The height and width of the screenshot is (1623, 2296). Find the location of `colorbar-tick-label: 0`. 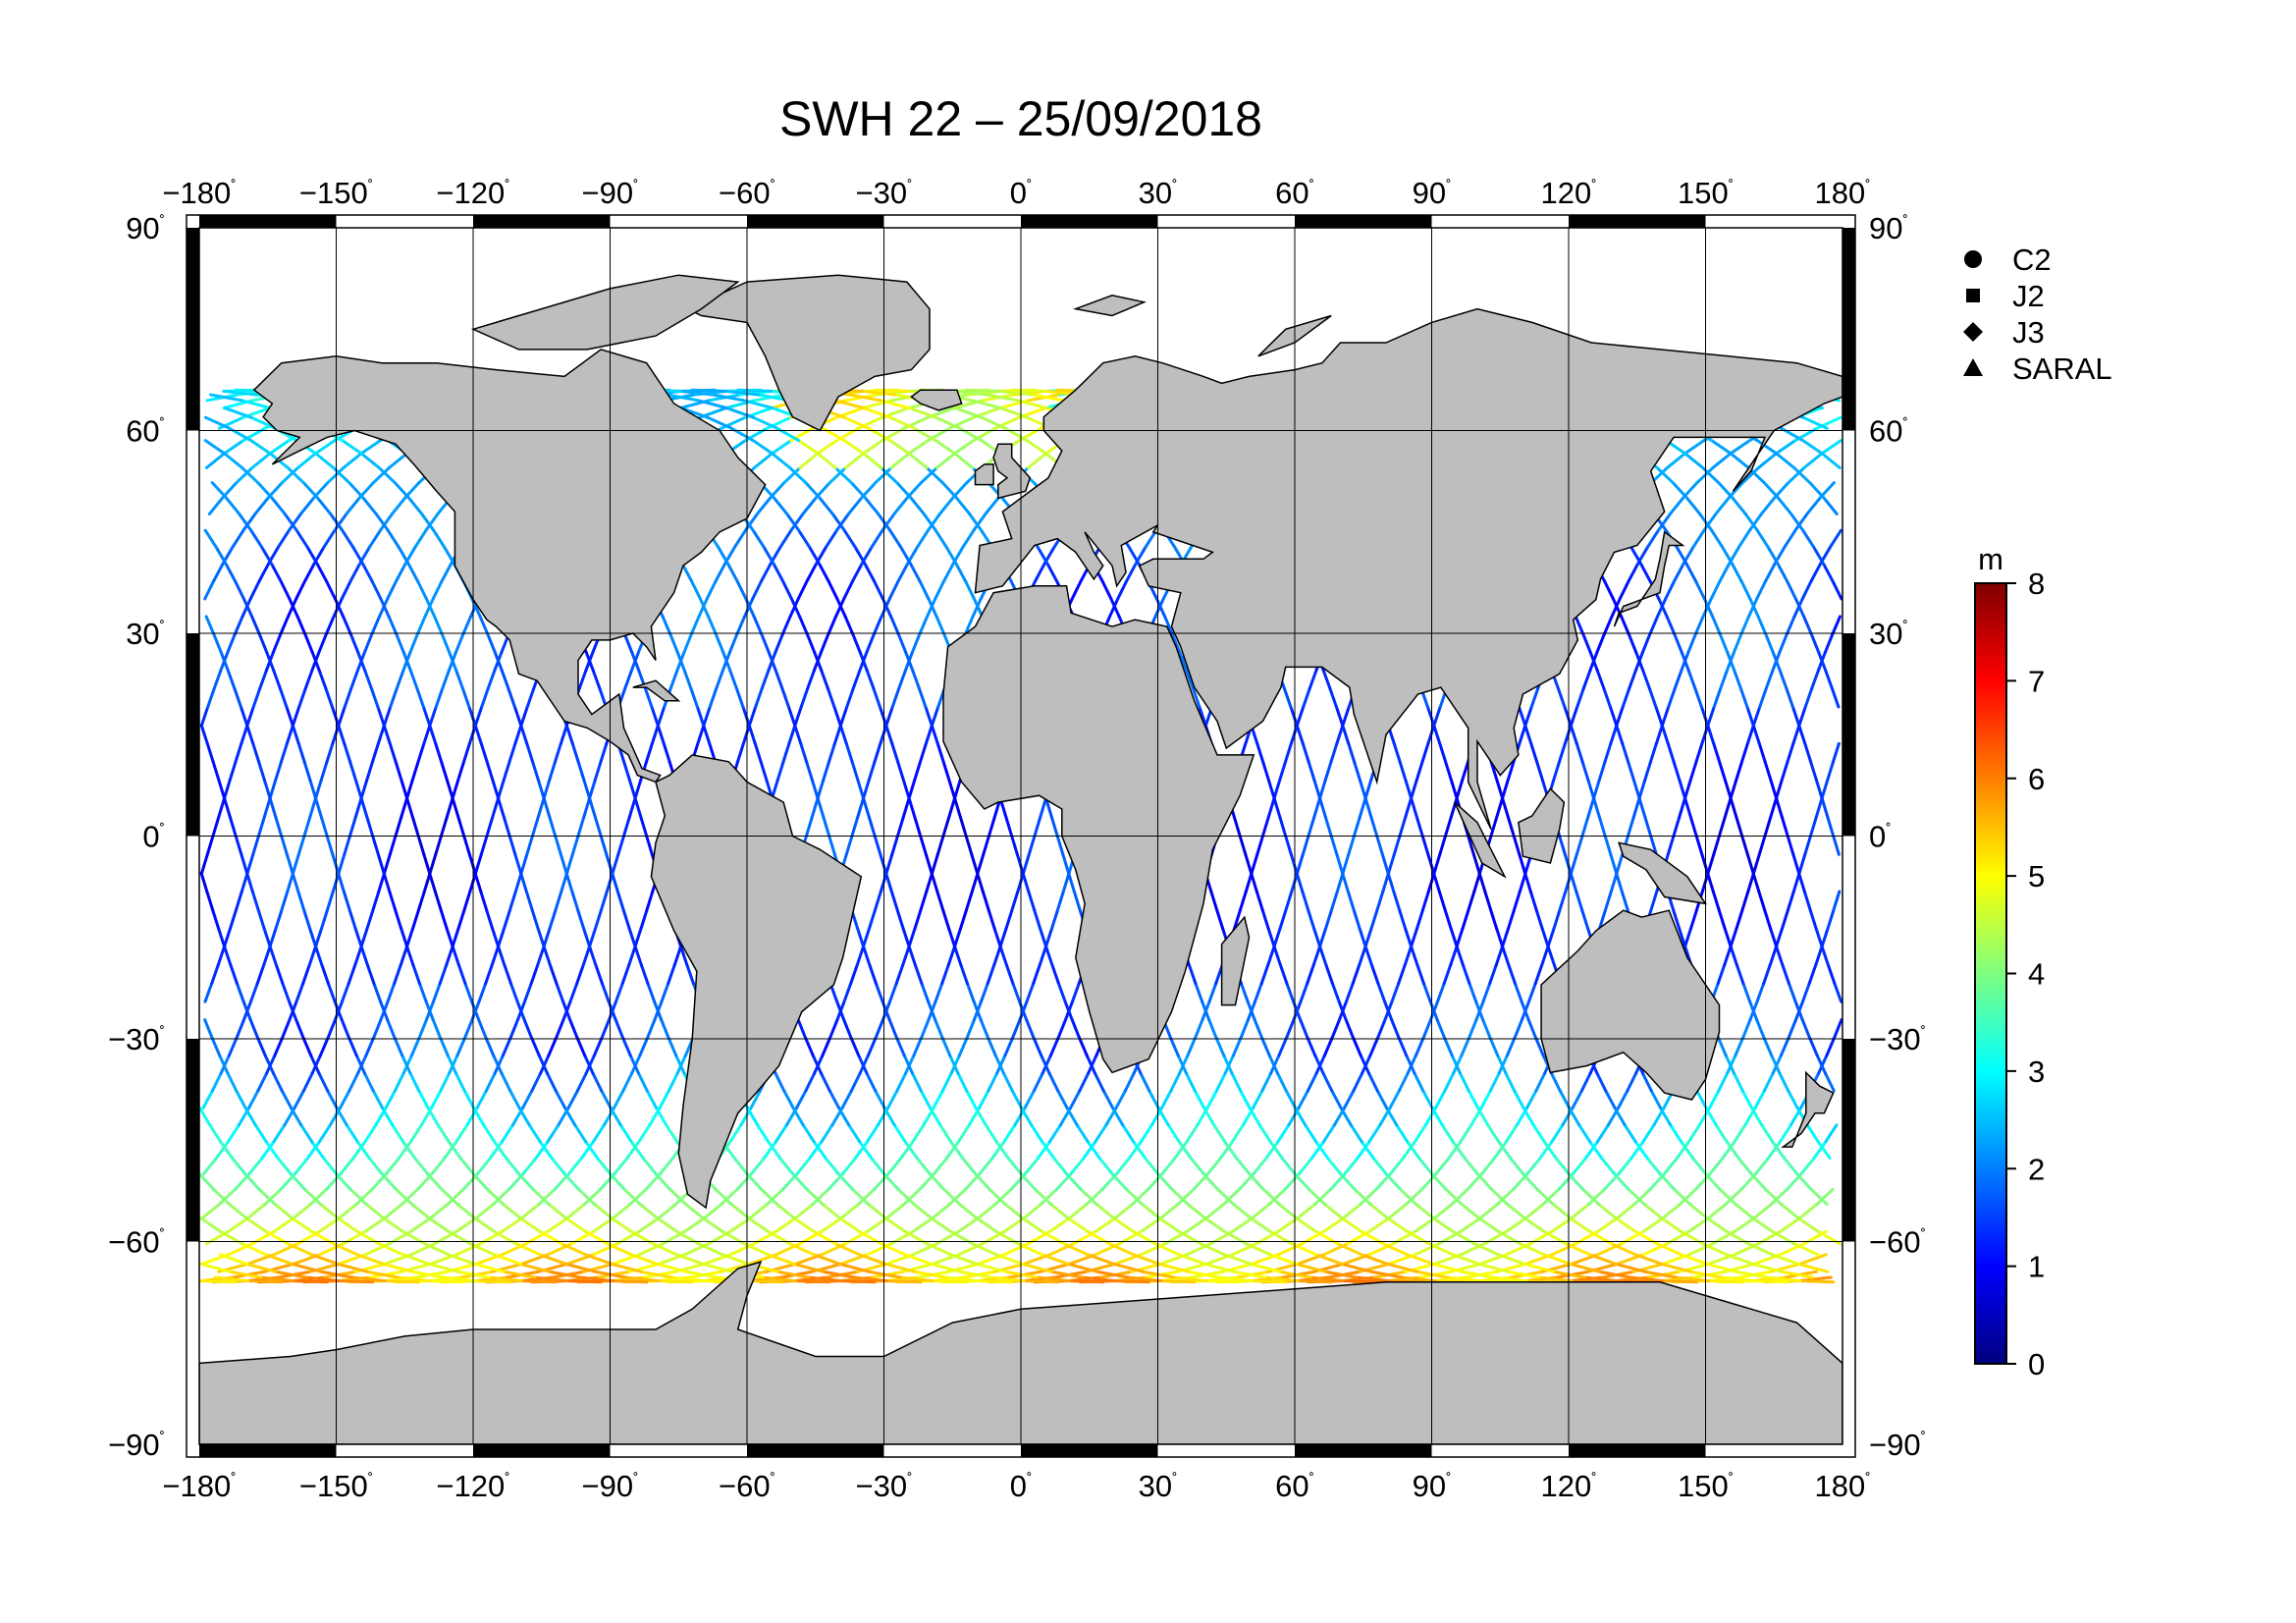

colorbar-tick-label: 0 is located at coordinates (2036, 1364).